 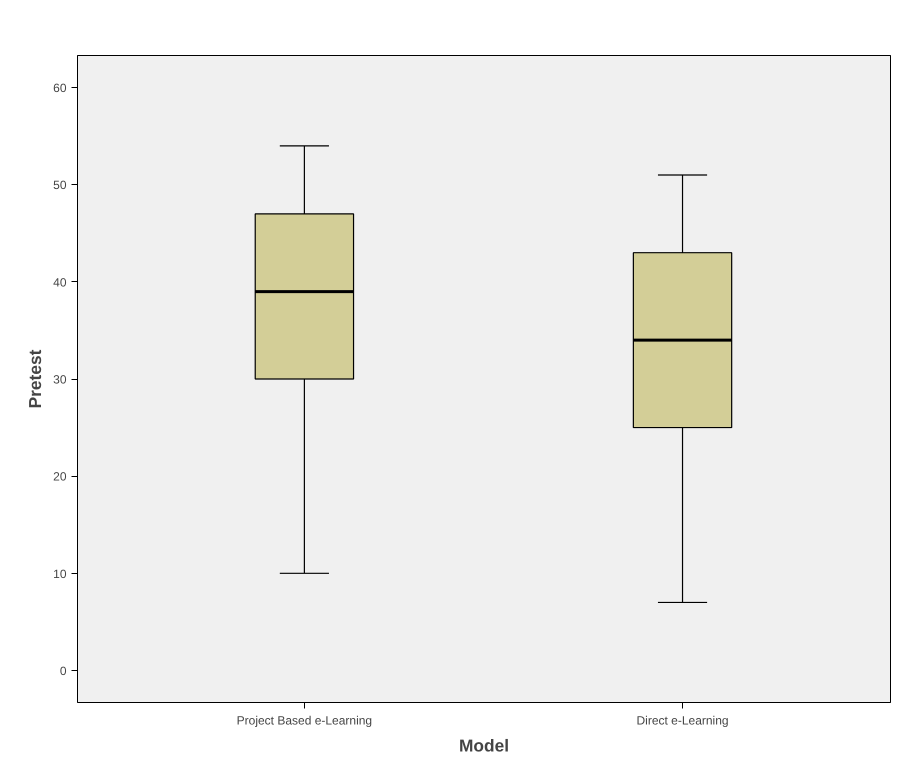 What do you see at coordinates (60, 185) in the screenshot?
I see `y-tick-label: 50` at bounding box center [60, 185].